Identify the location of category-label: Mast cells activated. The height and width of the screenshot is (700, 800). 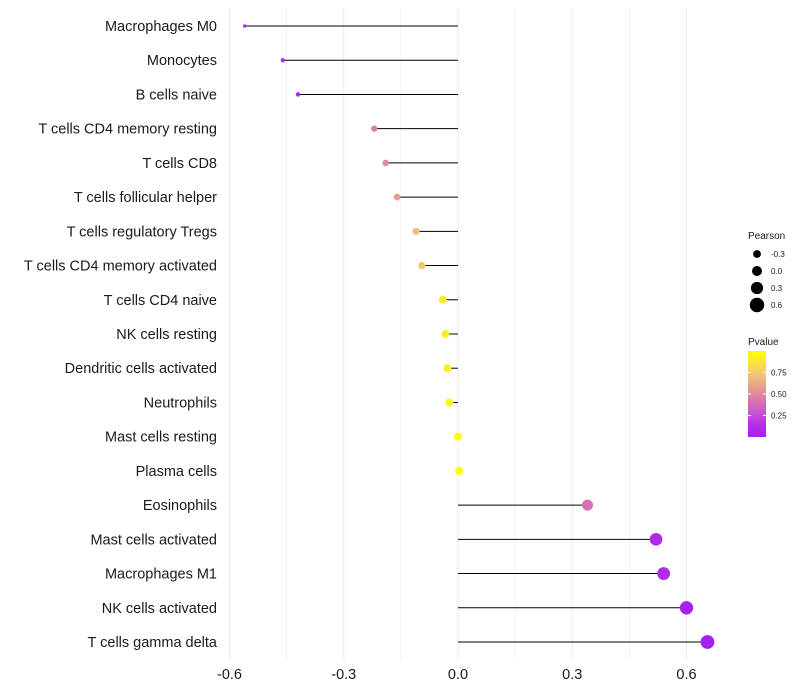
(153, 540).